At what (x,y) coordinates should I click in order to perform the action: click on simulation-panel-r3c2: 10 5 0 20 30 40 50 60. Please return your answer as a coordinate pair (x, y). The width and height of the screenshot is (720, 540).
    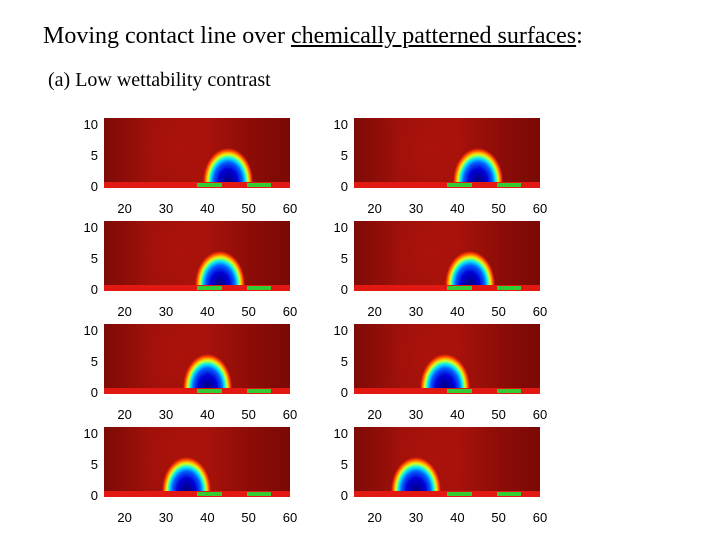
    Looking at the image, I should click on (398, 374).